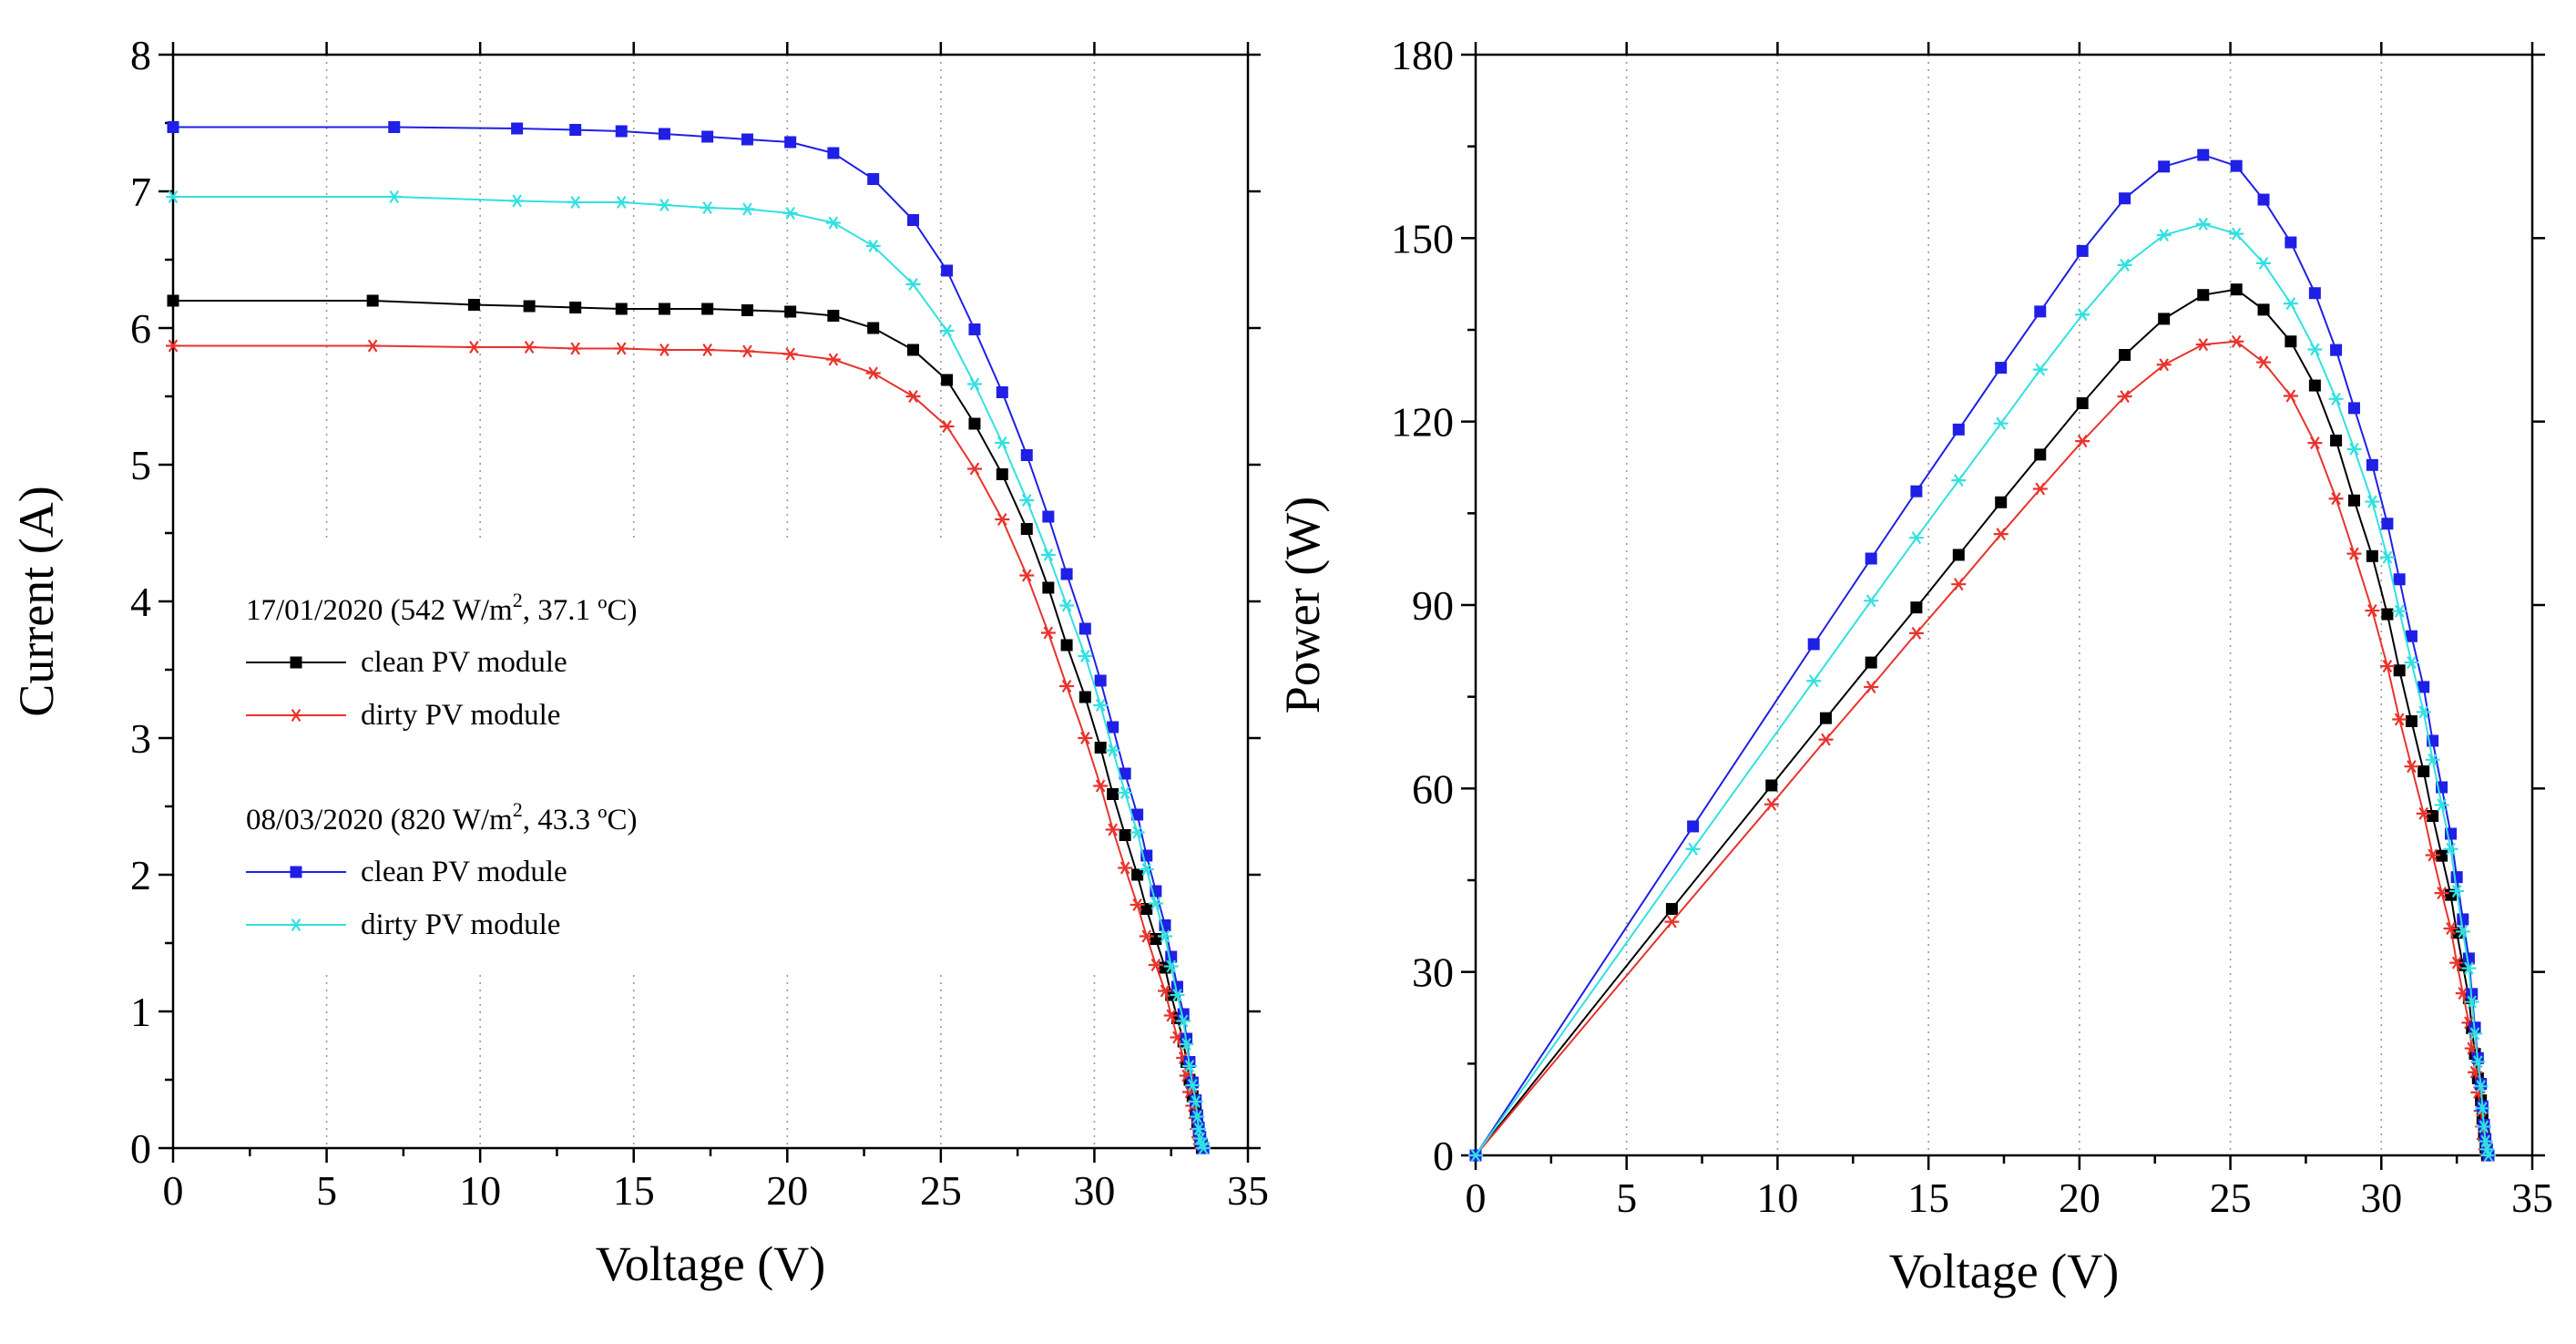 The height and width of the screenshot is (1344, 2576). What do you see at coordinates (1433, 605) in the screenshot?
I see `y-tick-label: 90` at bounding box center [1433, 605].